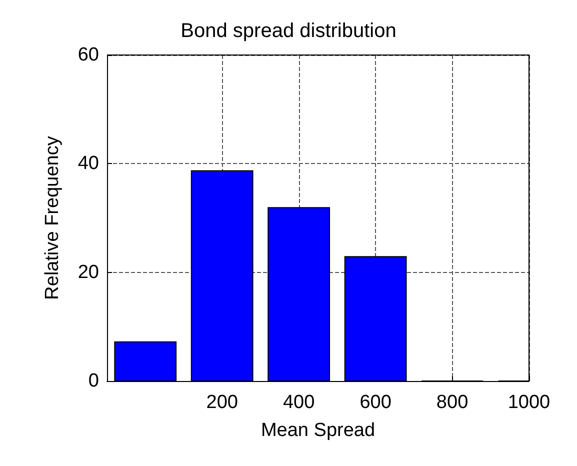  What do you see at coordinates (529, 402) in the screenshot?
I see `x-tick-label: 1000` at bounding box center [529, 402].